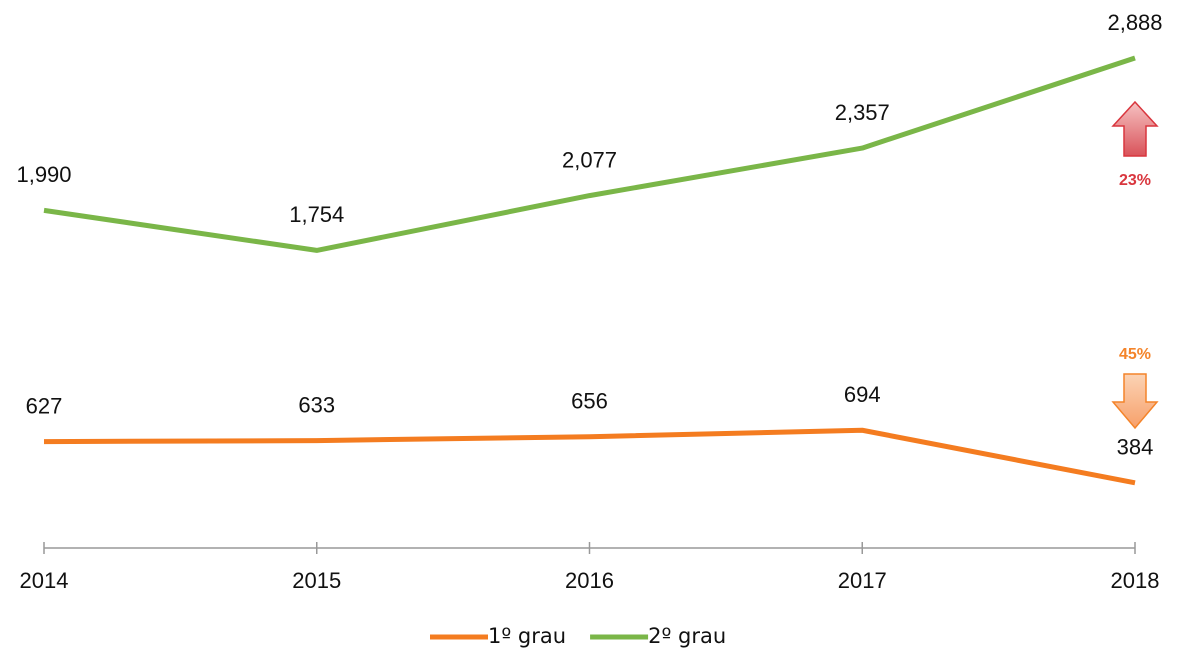 The width and height of the screenshot is (1177, 654). What do you see at coordinates (43, 174) in the screenshot?
I see `data-label: 1,990` at bounding box center [43, 174].